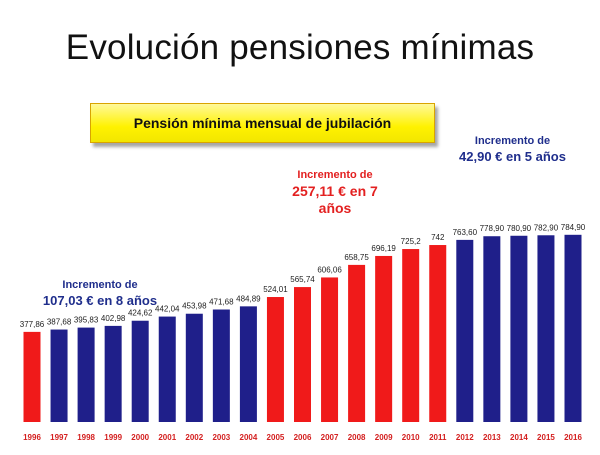 This screenshot has height=455, width=600. What do you see at coordinates (59, 437) in the screenshot?
I see `x-tick-label-1997: 1997` at bounding box center [59, 437].